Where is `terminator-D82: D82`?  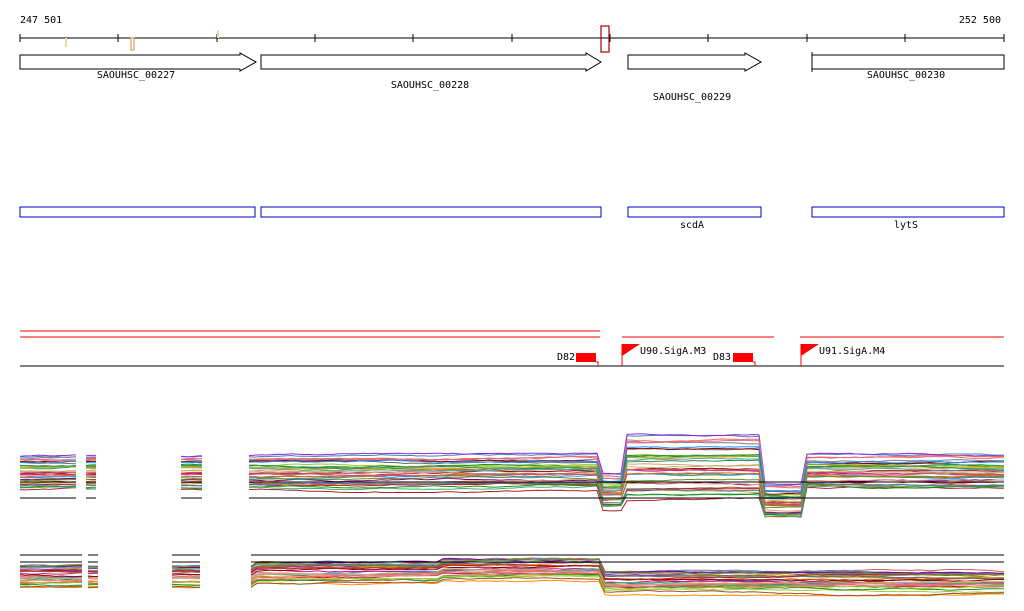 terminator-D82: D82 is located at coordinates (578, 359).